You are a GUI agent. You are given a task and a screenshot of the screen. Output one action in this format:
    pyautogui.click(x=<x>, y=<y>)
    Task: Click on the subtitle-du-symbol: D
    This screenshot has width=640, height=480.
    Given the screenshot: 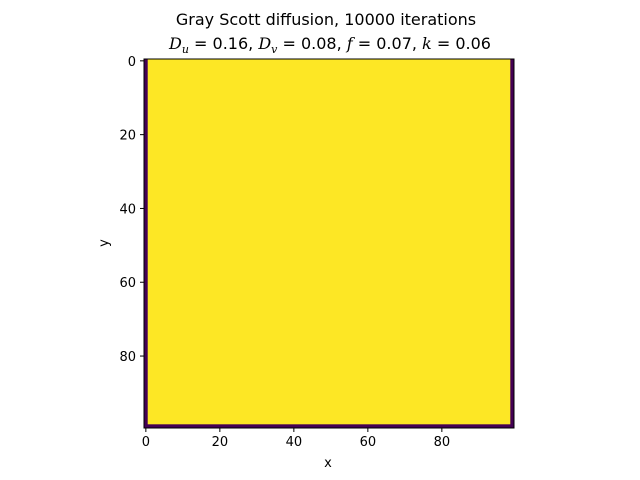 What is the action you would take?
    pyautogui.click(x=175, y=43)
    